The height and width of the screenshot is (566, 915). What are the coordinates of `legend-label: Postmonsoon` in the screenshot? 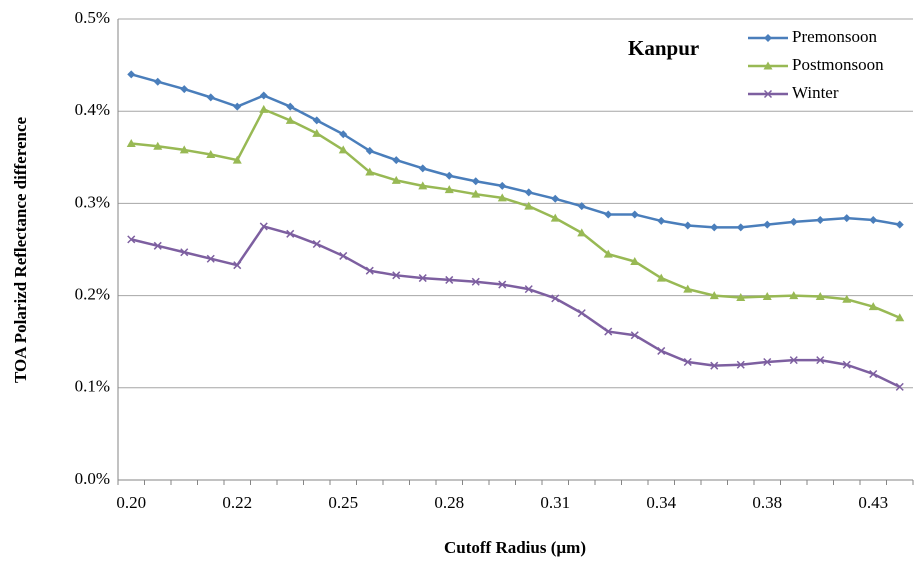 It's located at (838, 64).